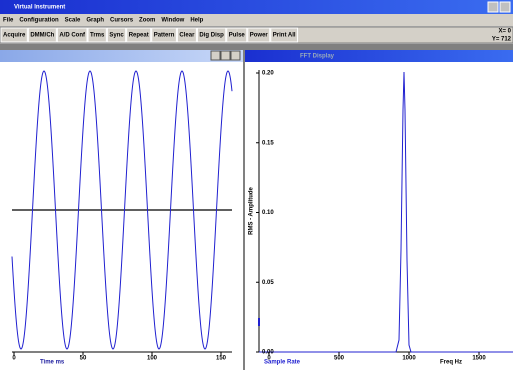  I want to click on min-button, so click(215, 55).